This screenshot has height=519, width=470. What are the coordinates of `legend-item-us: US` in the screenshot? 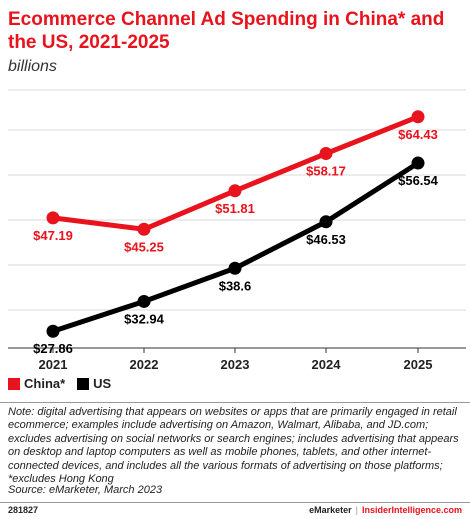 It's located at (94, 383).